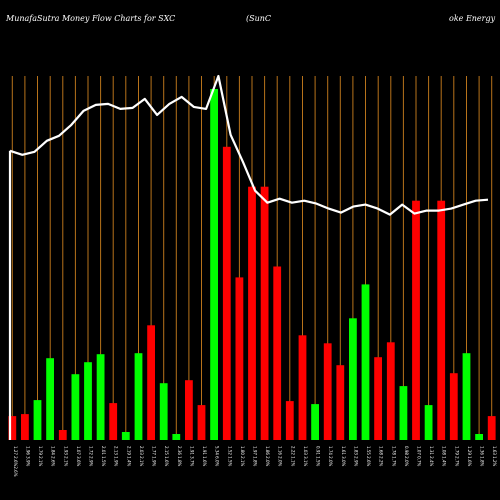 The height and width of the screenshot is (500, 500). I want to click on x-tick-label: 1.77 1.9%, so click(154, 456).